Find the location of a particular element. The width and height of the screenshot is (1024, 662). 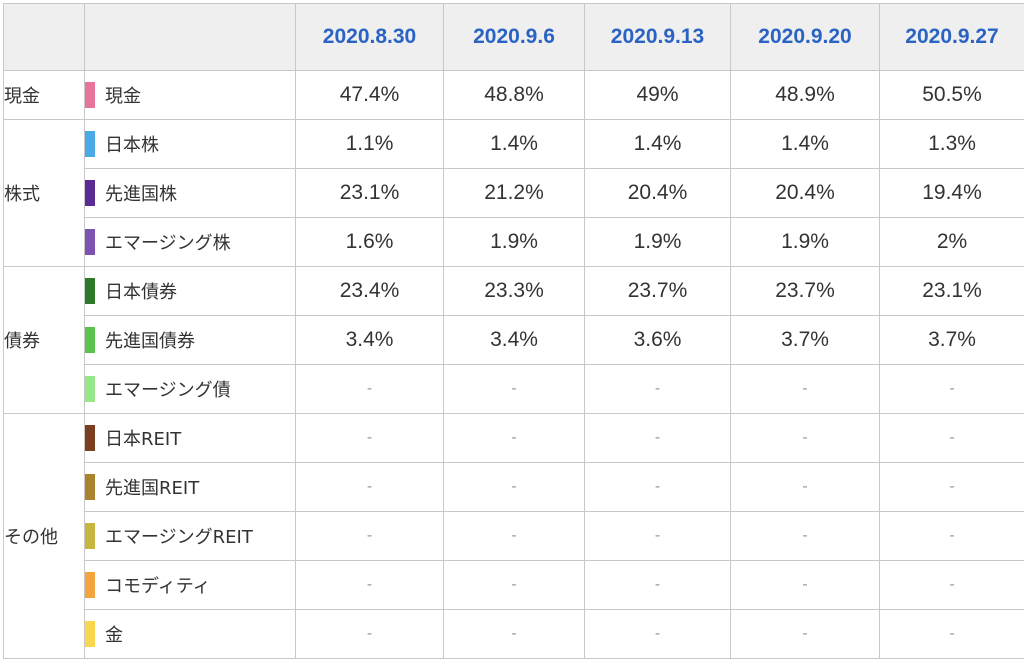

asset-cell: エマージングREIT is located at coordinates (190, 536).